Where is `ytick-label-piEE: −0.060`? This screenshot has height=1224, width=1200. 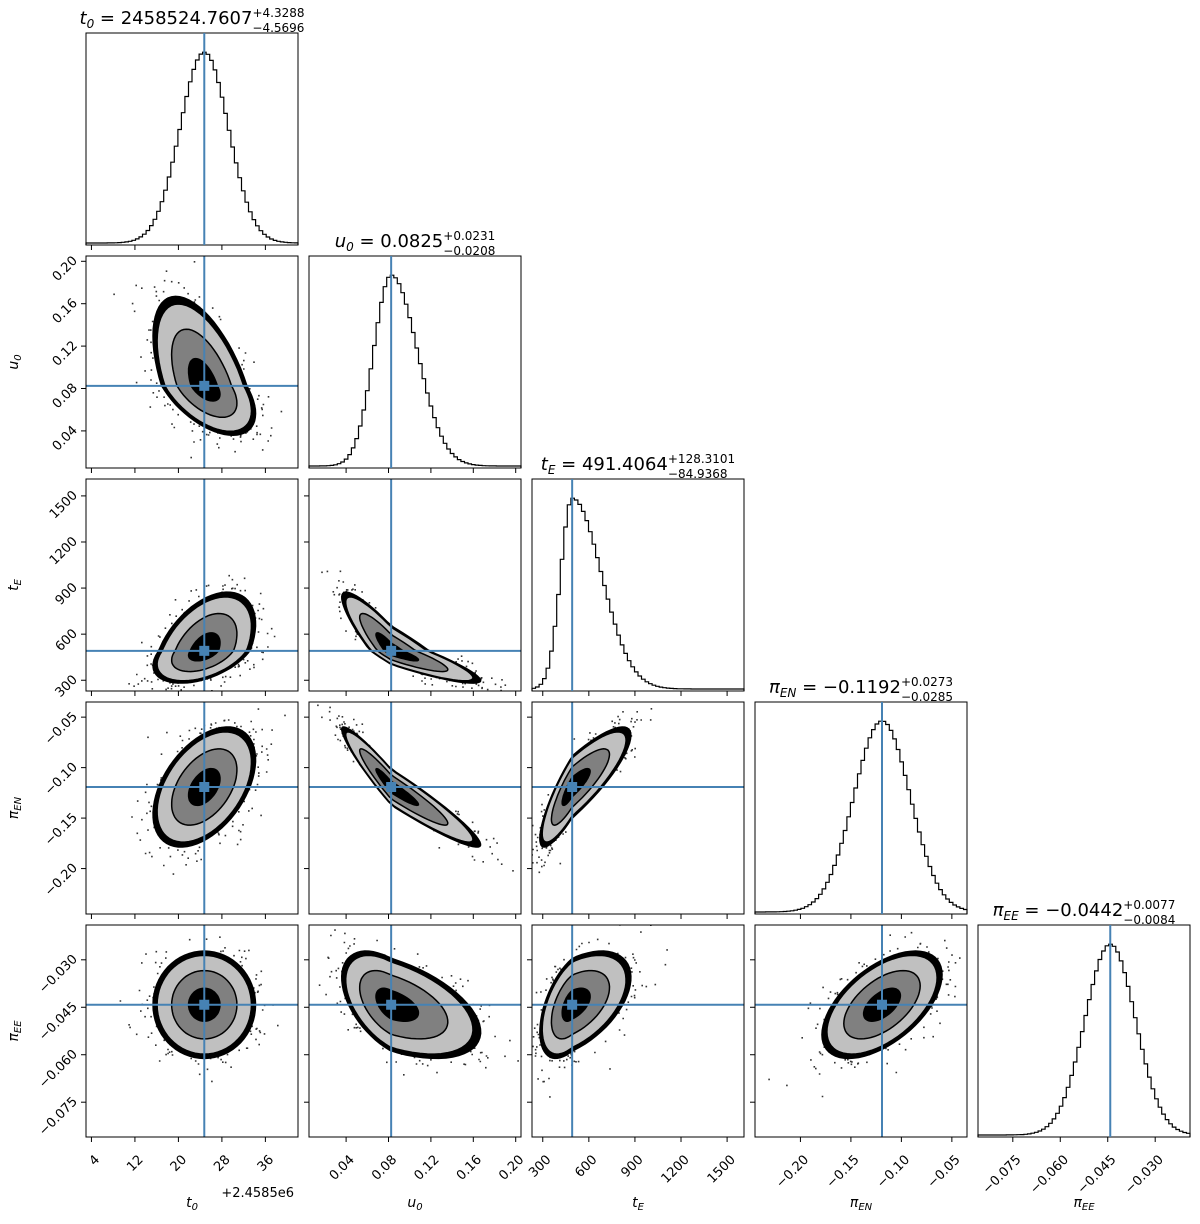 ytick-label-piEE: −0.060 is located at coordinates (58, 1069).